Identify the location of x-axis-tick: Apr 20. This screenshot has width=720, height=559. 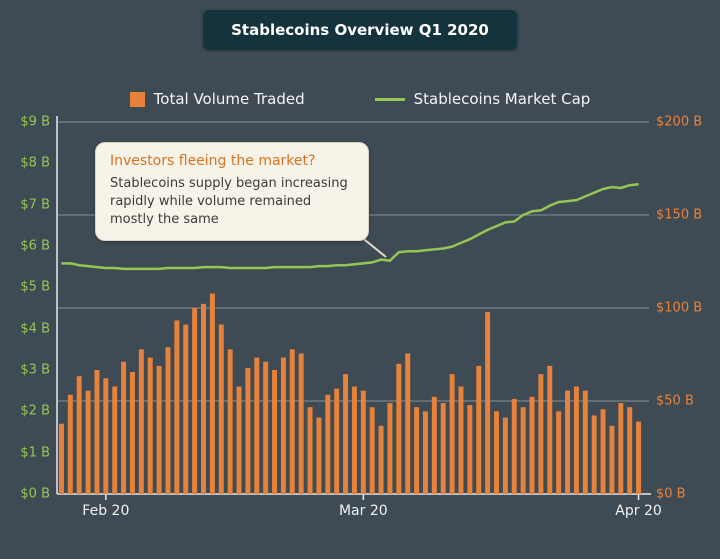
(638, 511).